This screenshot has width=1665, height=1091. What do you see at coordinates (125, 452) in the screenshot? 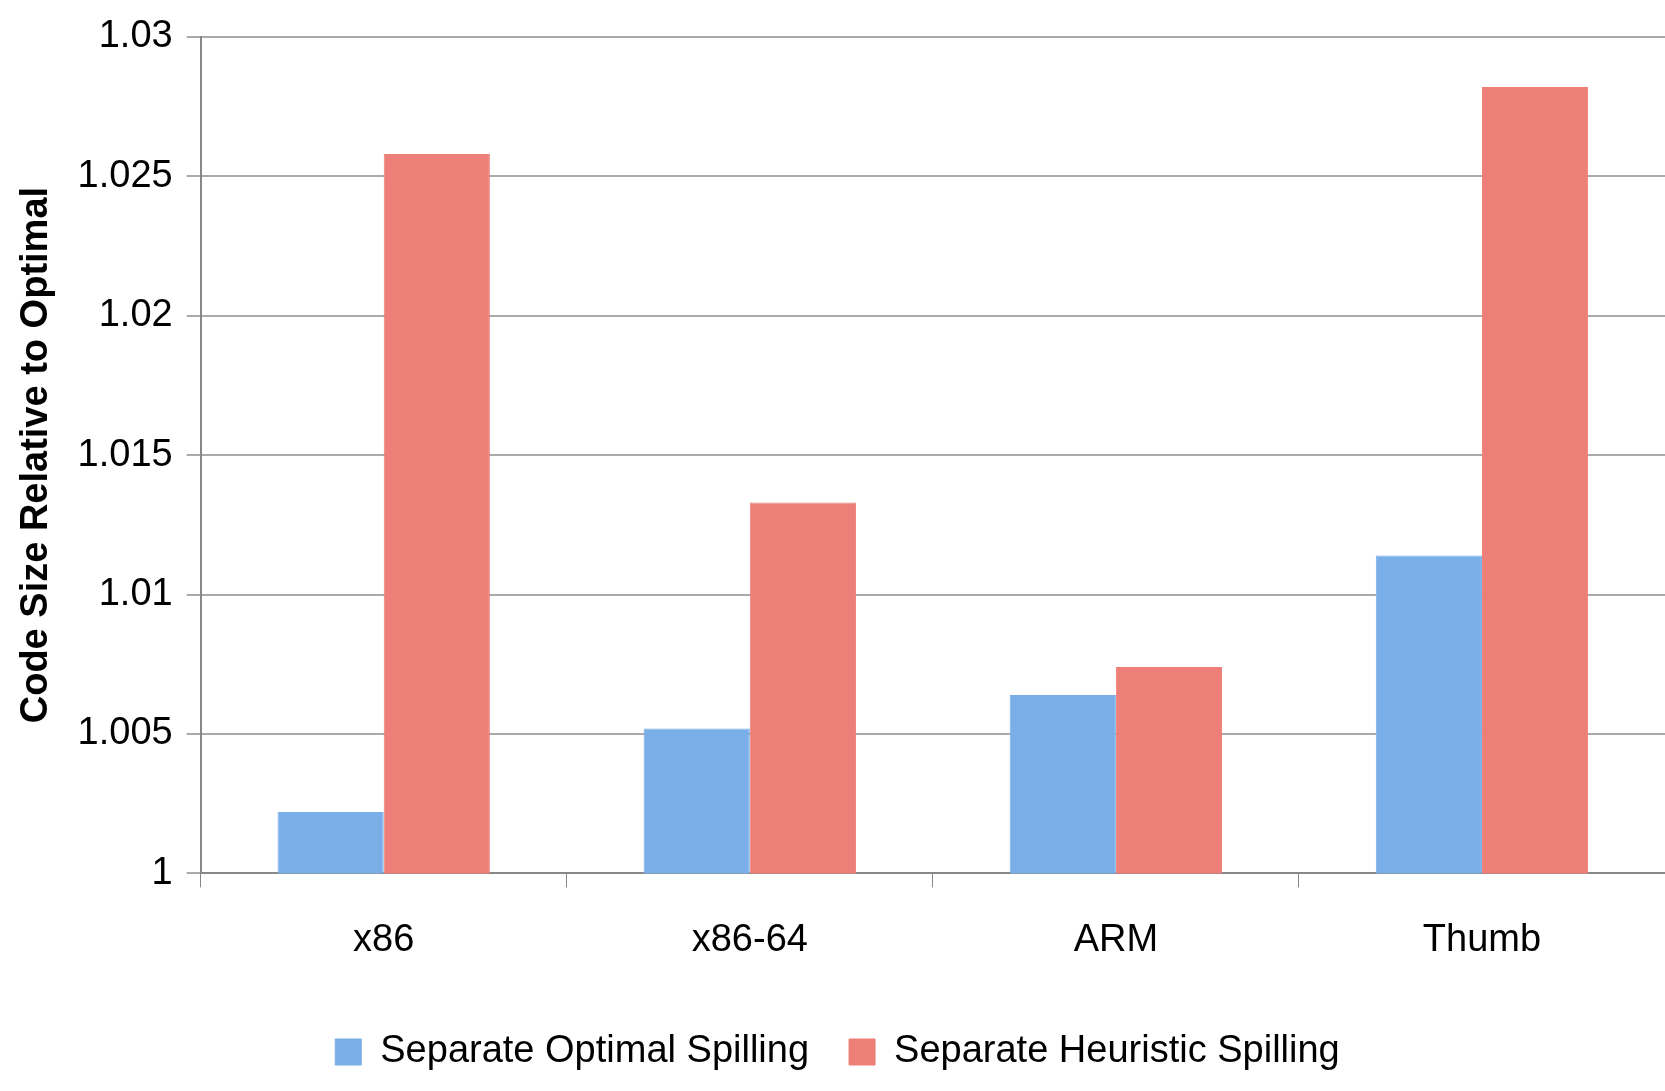
I see `y-tick-label: 1.015` at bounding box center [125, 452].